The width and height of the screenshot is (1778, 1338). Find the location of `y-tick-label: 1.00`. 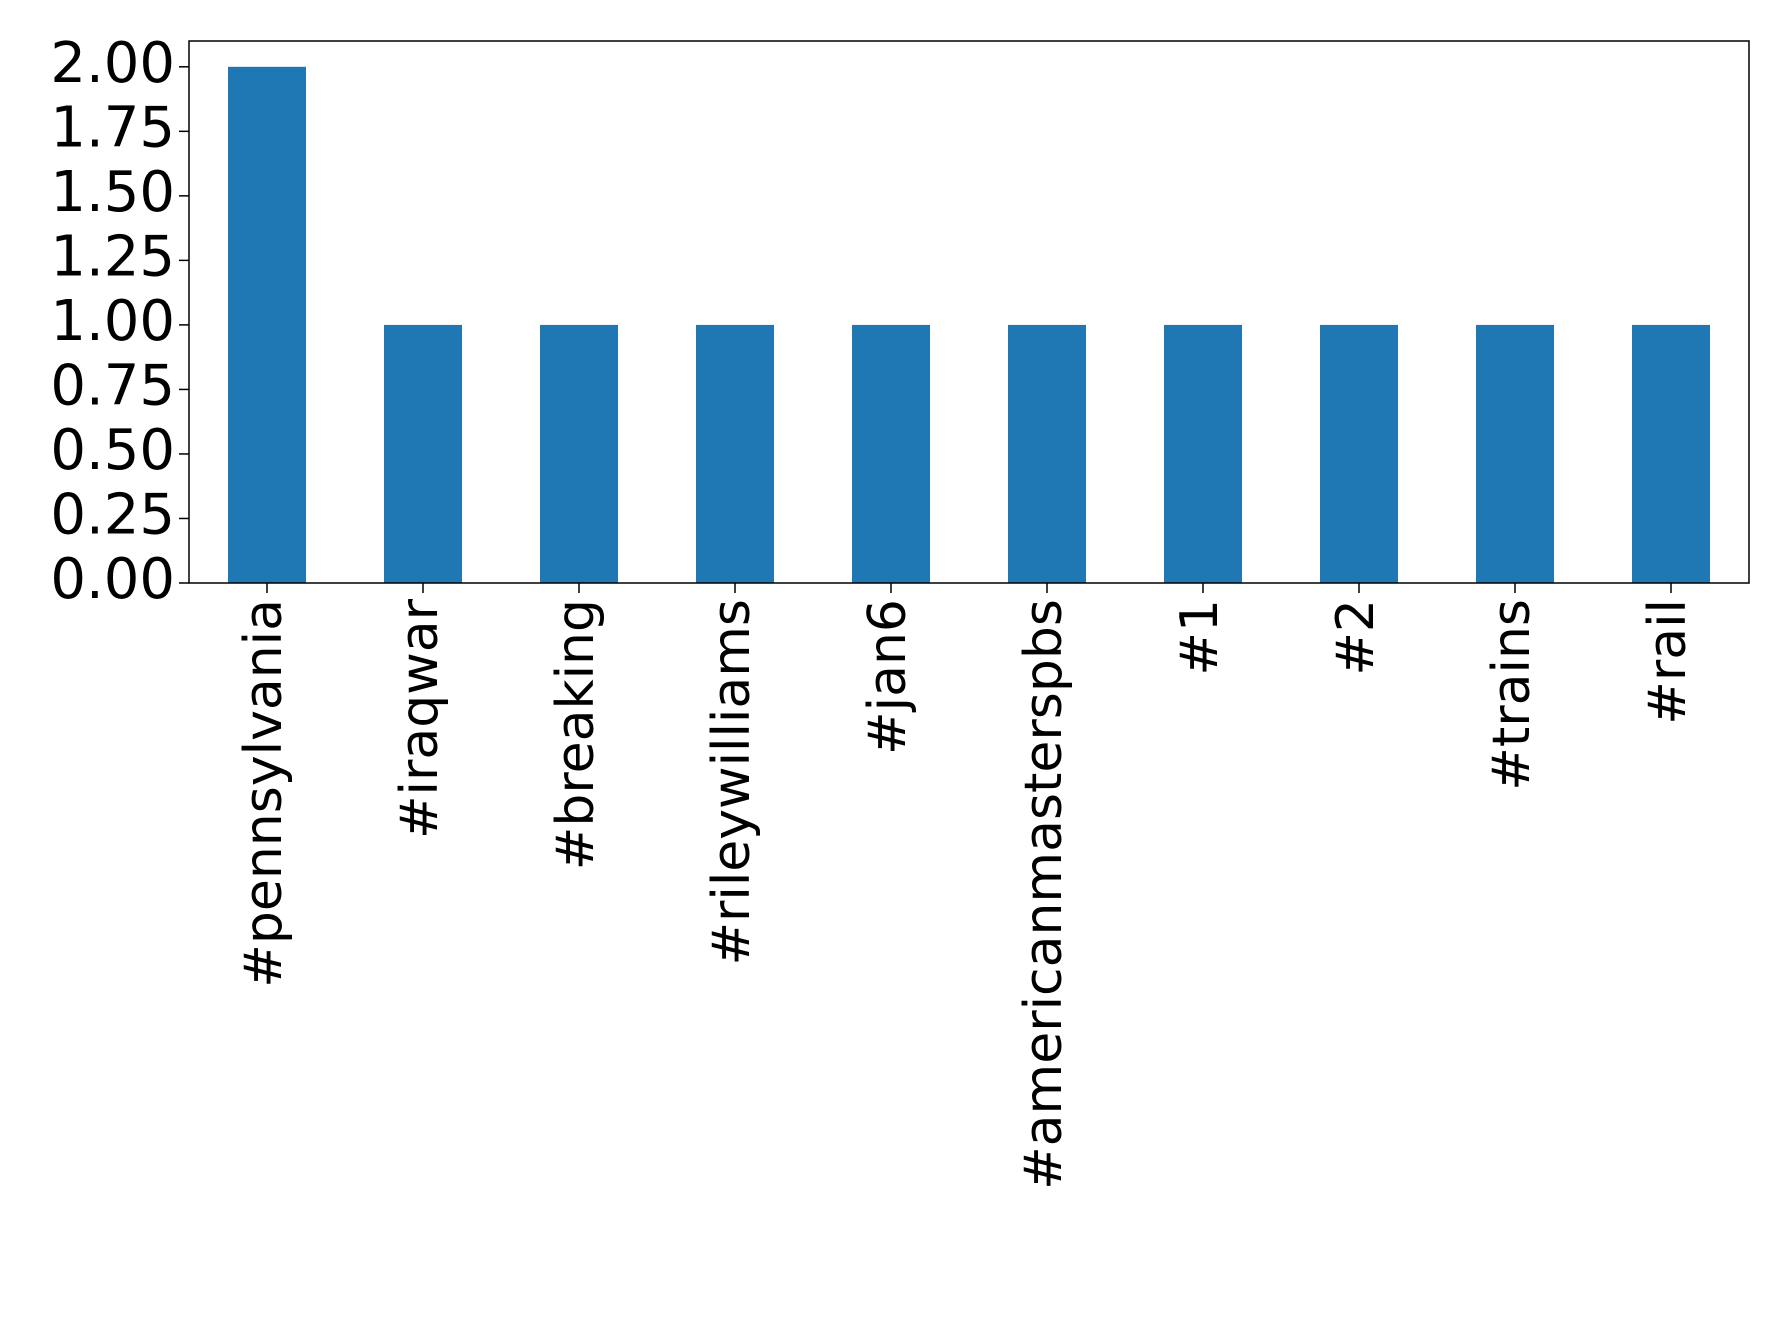

y-tick-label: 1.00 is located at coordinates (112, 321).